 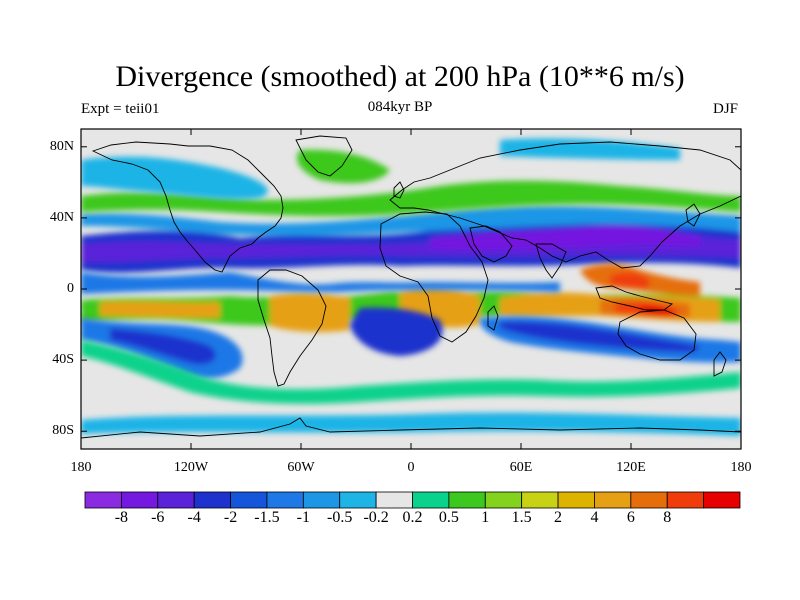 What do you see at coordinates (411, 467) in the screenshot?
I see `lon-tick-label: 0` at bounding box center [411, 467].